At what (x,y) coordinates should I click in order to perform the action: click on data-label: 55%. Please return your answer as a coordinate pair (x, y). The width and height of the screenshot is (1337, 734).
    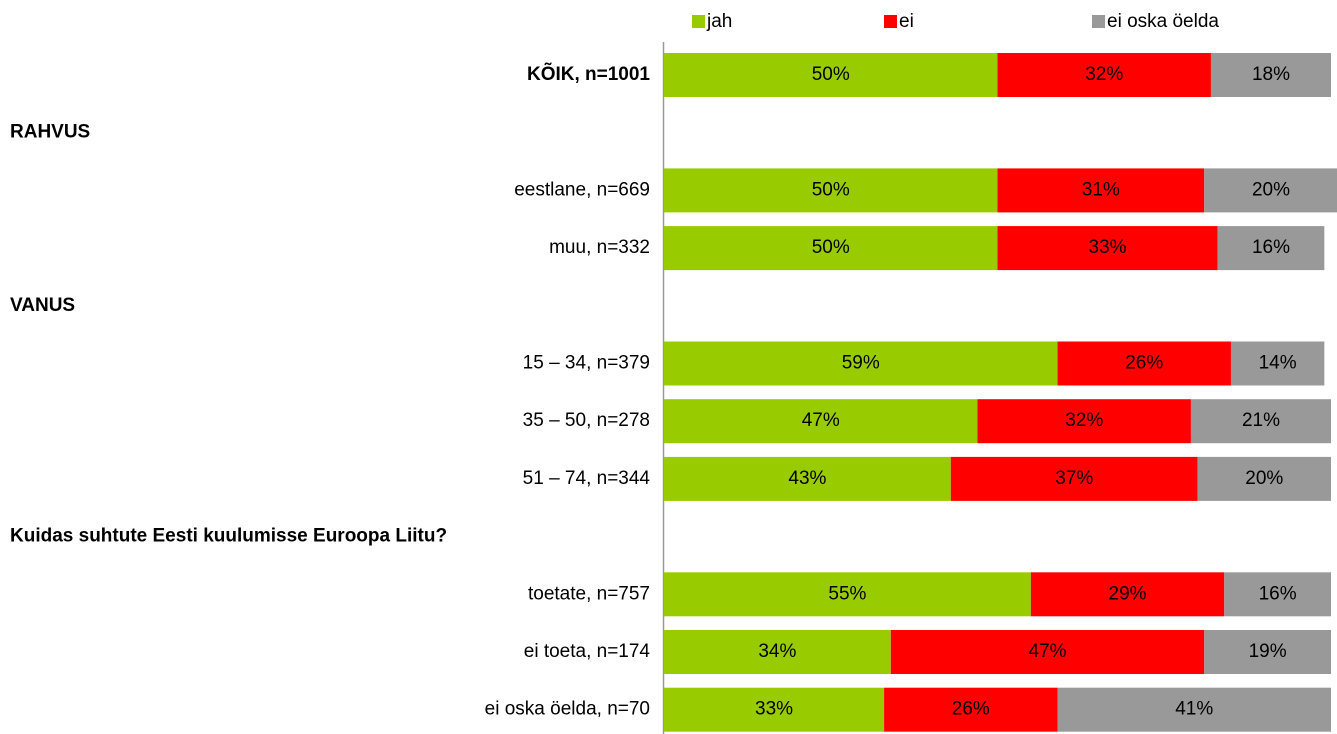
    Looking at the image, I should click on (847, 593).